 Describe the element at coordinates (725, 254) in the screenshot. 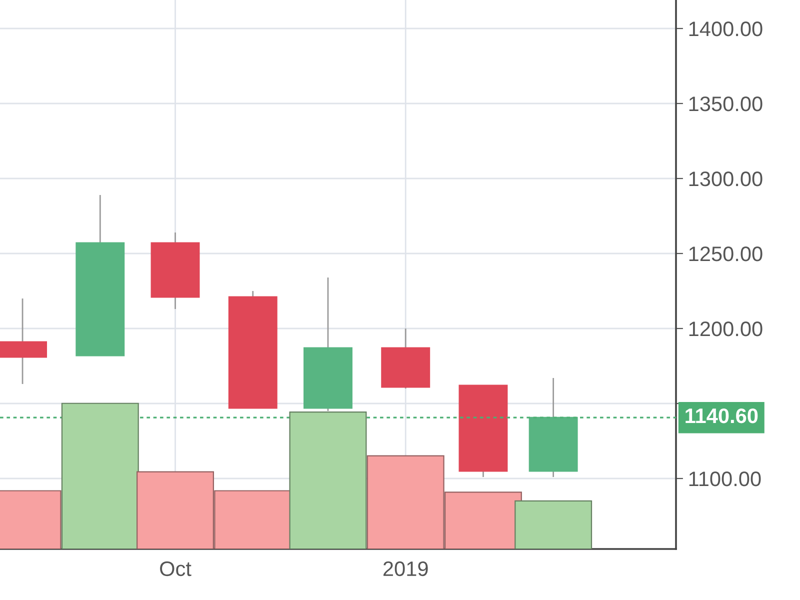

I see `y-tick-label: 1250.00` at that location.